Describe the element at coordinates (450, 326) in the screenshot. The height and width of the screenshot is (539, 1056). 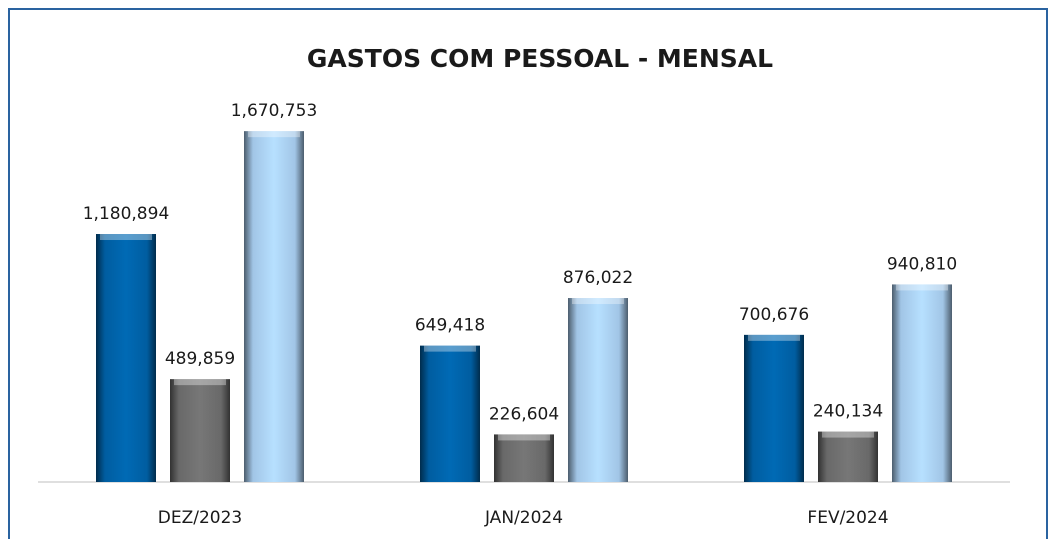
I see `data-label: 649,418` at that location.